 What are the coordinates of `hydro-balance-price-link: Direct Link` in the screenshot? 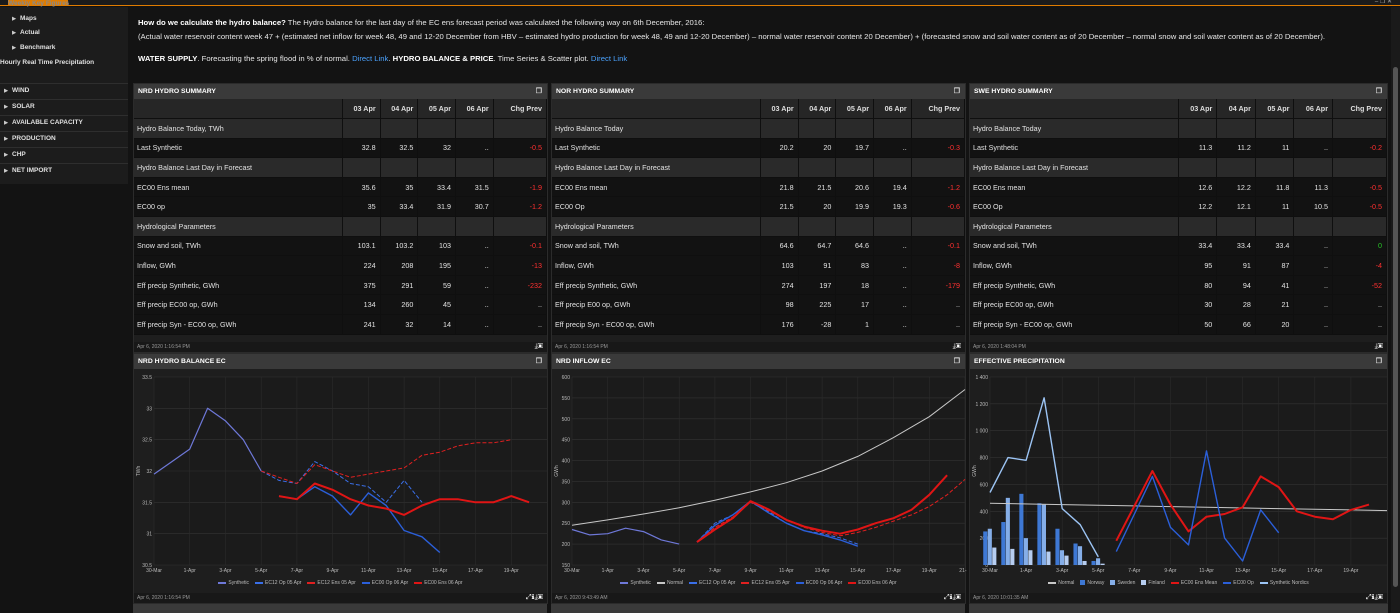 It's located at (609, 59).